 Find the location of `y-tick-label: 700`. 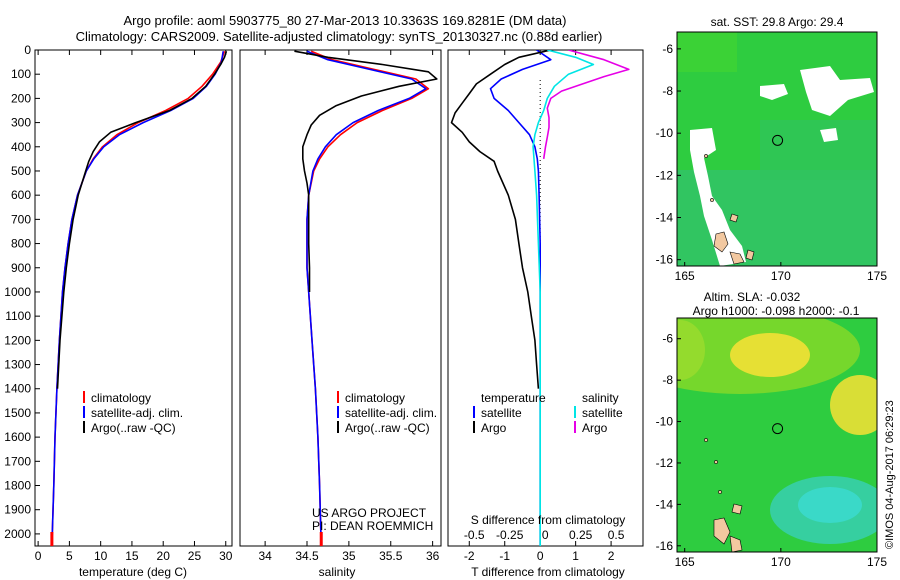

y-tick-label: 700 is located at coordinates (21, 219).